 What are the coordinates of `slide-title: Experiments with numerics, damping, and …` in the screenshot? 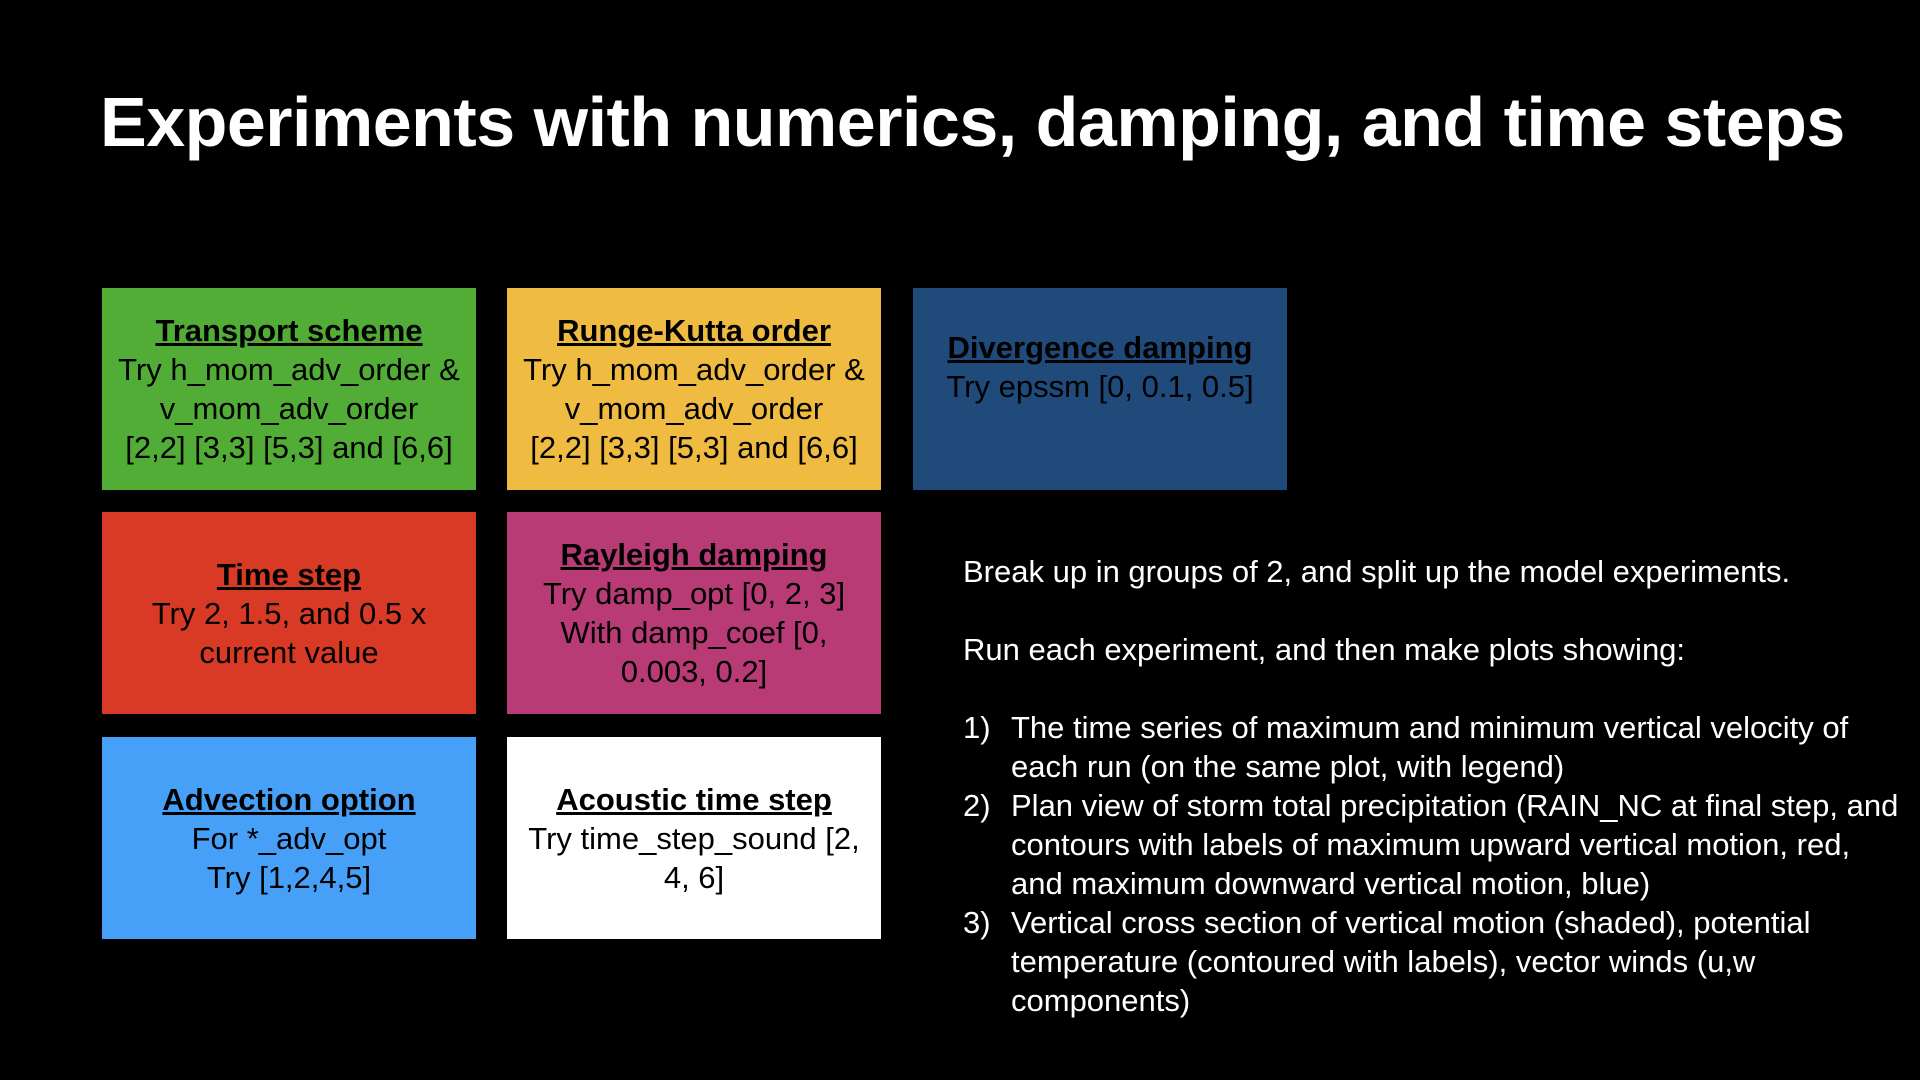 It's located at (972, 122).